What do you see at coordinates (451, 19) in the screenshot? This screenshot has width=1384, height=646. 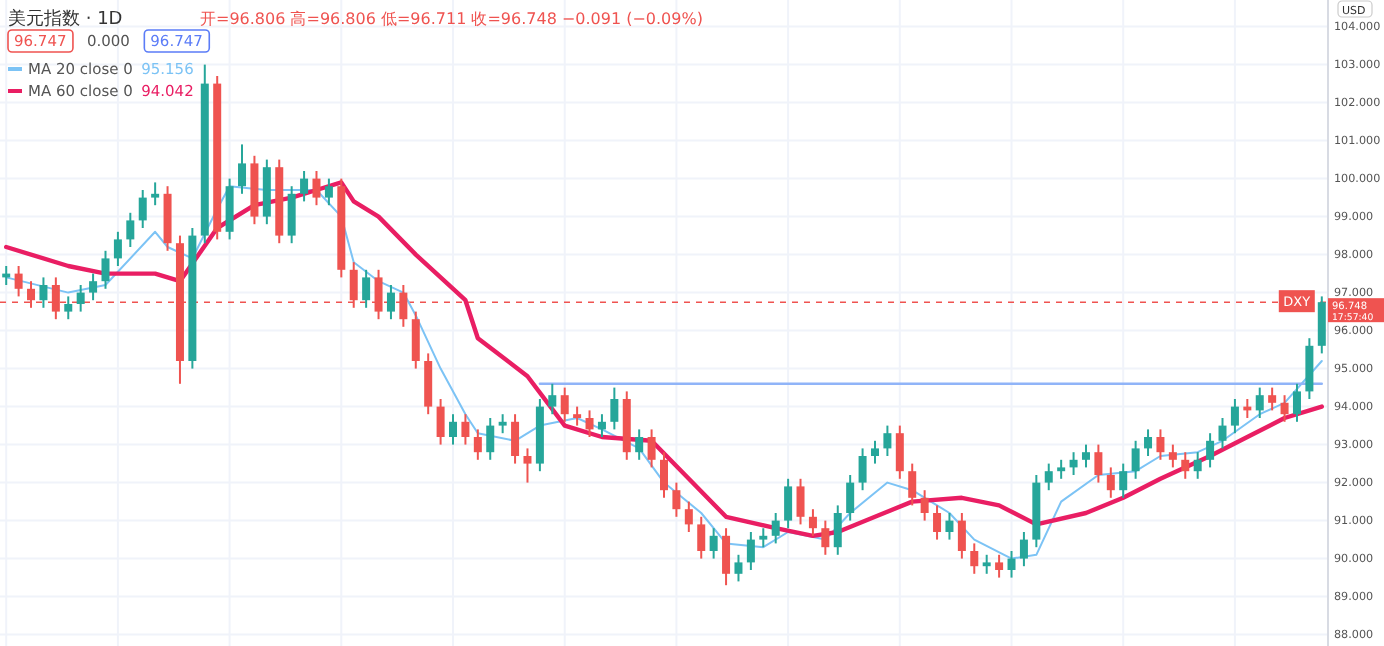 I see `text: 开=96.806 高=96.806 低=96.711 收=96.748 −0.091 (−0.09%)` at bounding box center [451, 19].